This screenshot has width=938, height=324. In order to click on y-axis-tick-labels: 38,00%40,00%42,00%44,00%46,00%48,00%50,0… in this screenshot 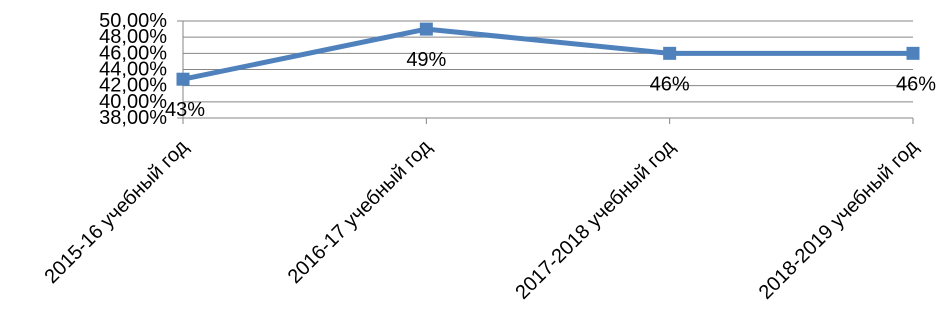, I will do `click(133, 69)`.